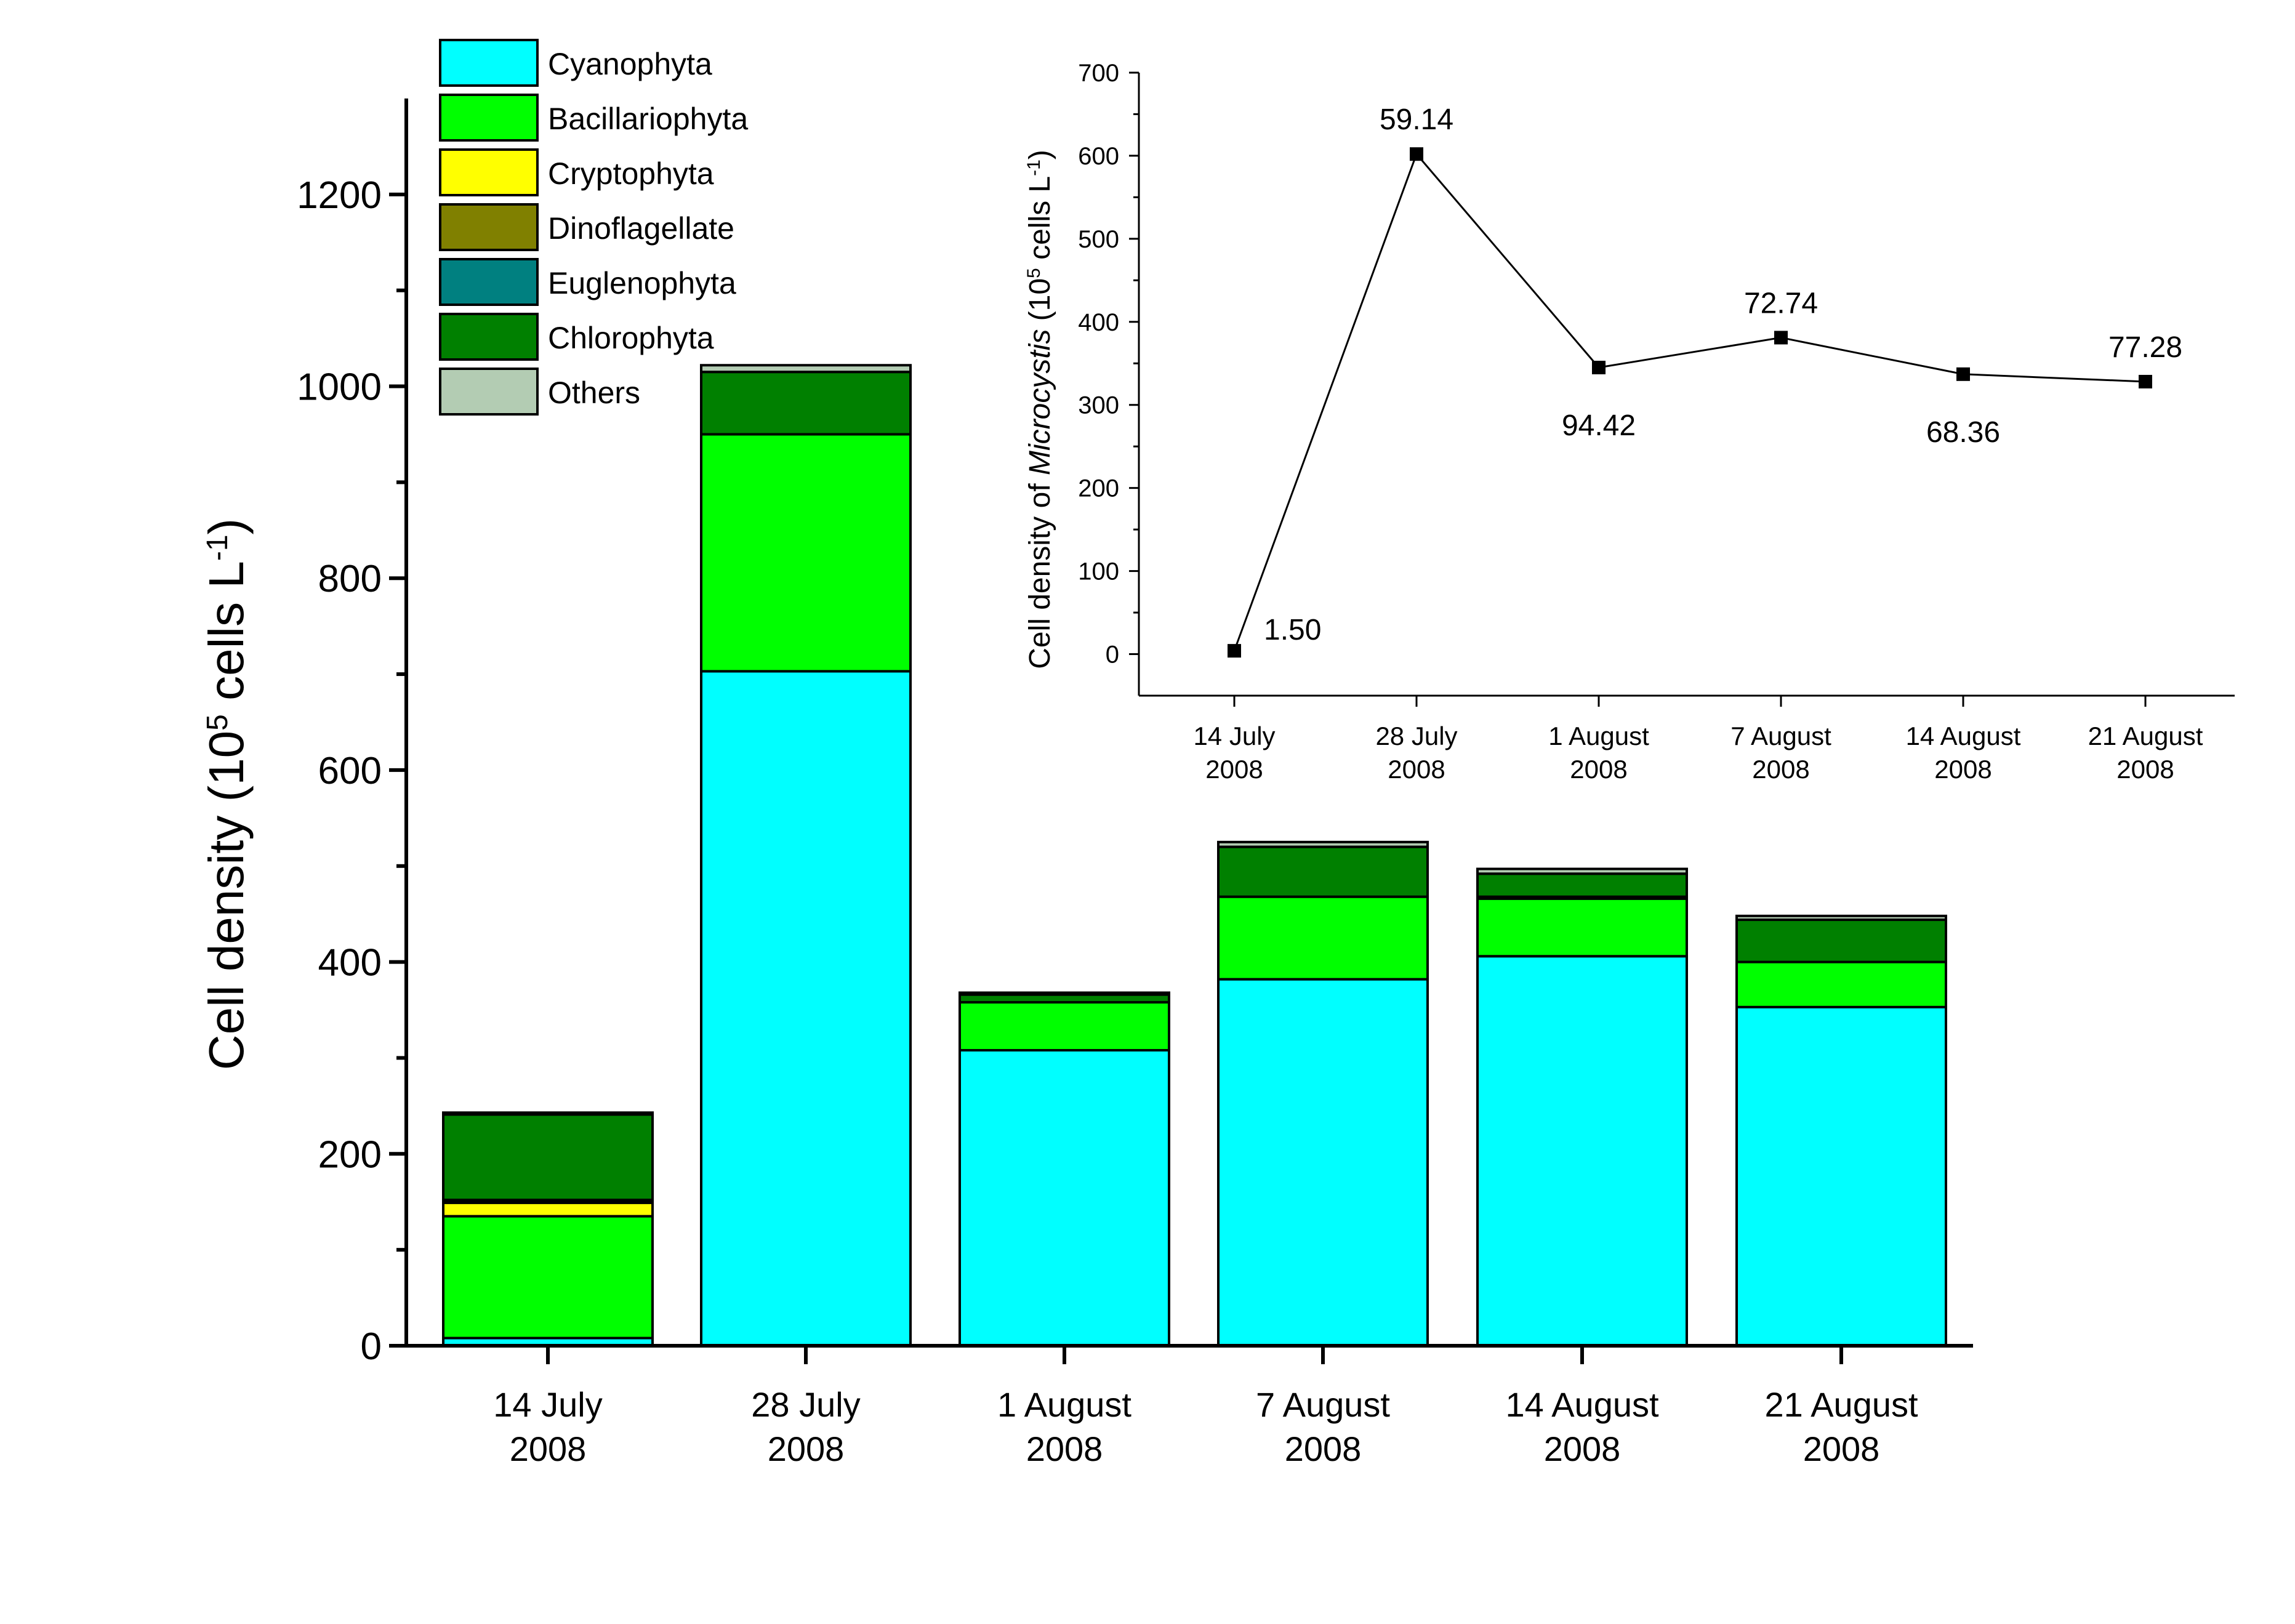  I want to click on legend-swatch-cyanophyta, so click(489, 63).